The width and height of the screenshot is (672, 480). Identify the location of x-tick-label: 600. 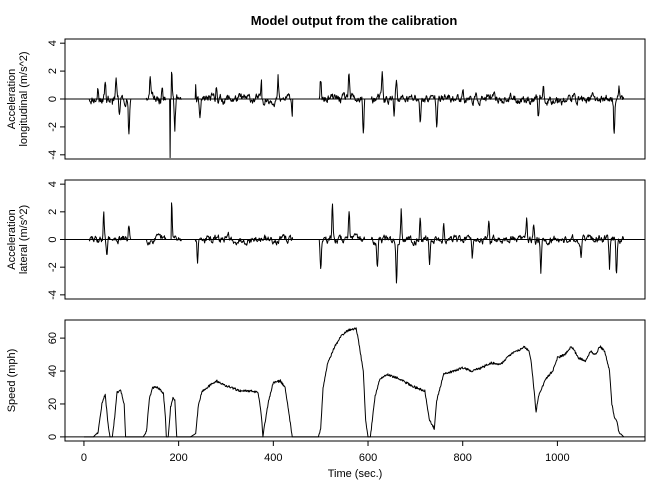
(368, 458).